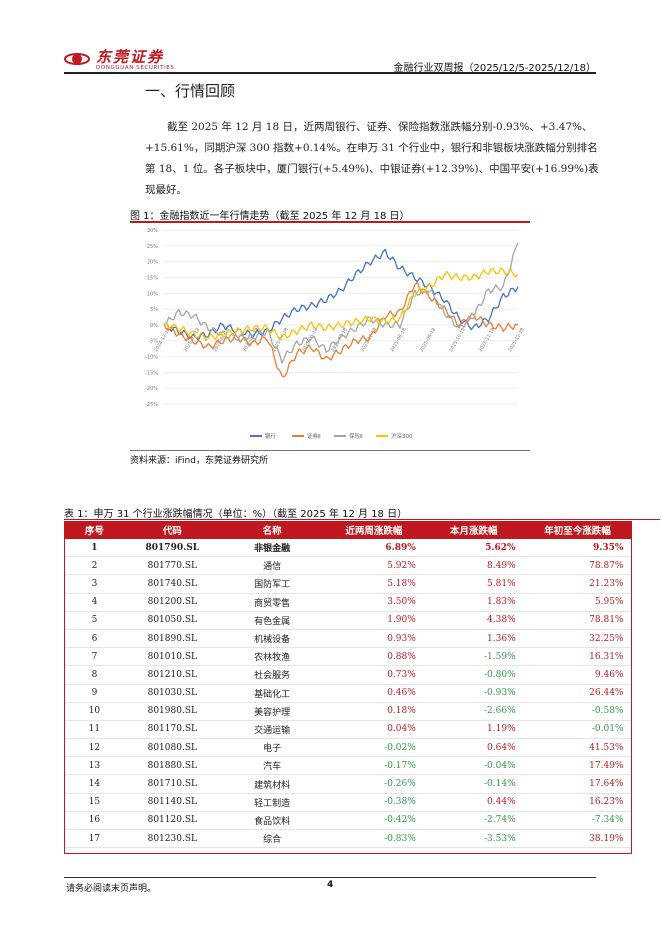  What do you see at coordinates (111, 889) in the screenshot?
I see `footer-disclaimer: 请务必阅读末页声明。` at bounding box center [111, 889].